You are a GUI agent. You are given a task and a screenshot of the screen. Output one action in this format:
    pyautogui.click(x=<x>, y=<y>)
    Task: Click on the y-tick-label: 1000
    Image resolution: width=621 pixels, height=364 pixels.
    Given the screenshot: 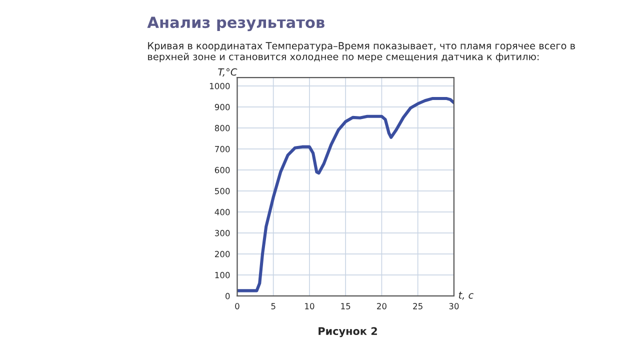 What is the action you would take?
    pyautogui.click(x=220, y=86)
    